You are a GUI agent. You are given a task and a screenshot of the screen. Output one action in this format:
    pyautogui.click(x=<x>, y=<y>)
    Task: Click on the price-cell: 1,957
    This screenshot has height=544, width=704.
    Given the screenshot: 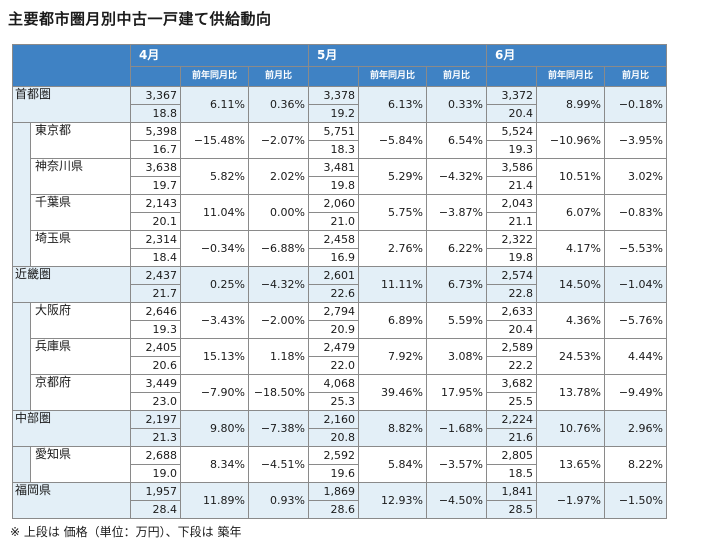 What is the action you would take?
    pyautogui.click(x=155, y=491)
    